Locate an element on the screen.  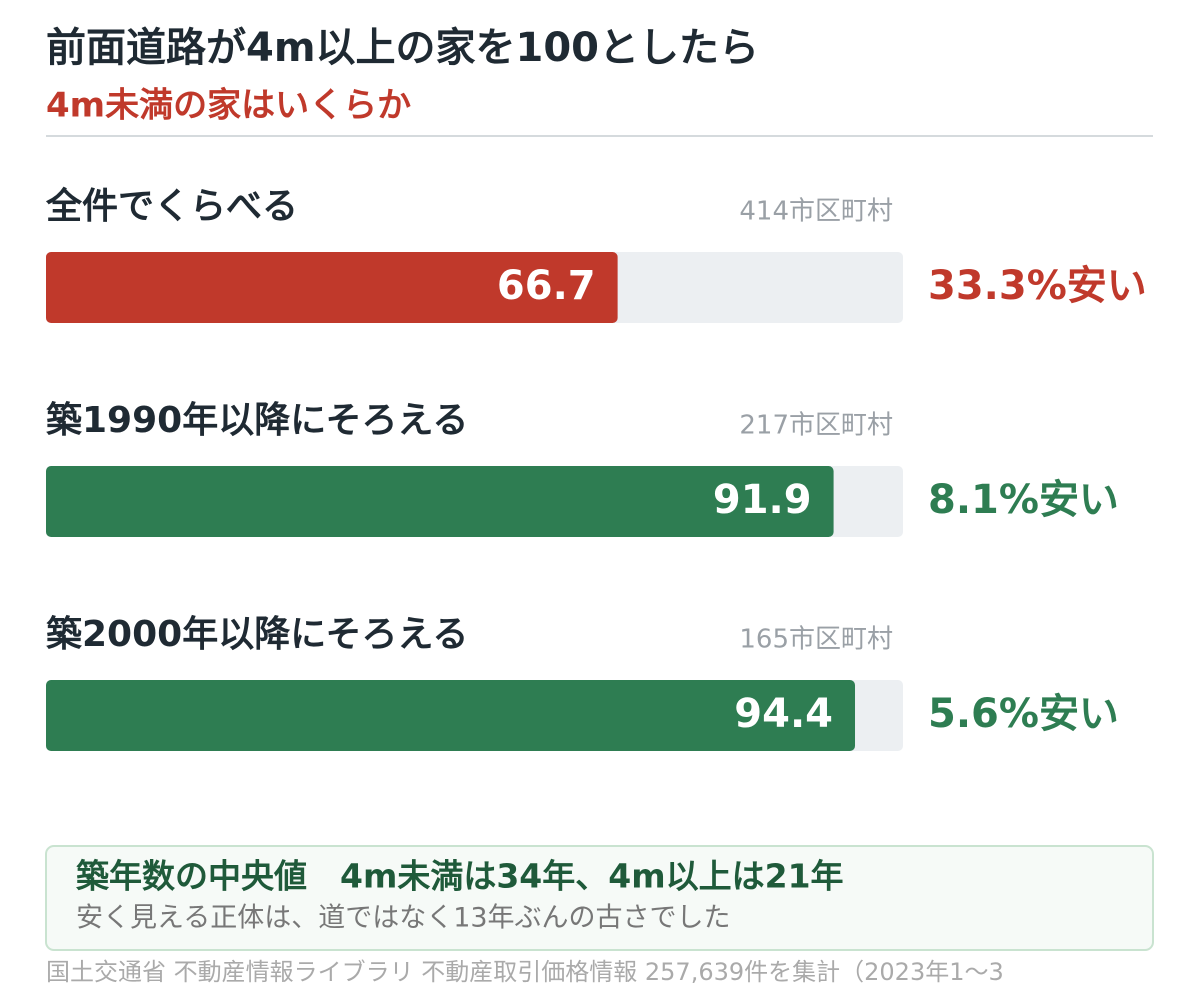
discount-label: 33.3%安い is located at coordinates (1037, 286).